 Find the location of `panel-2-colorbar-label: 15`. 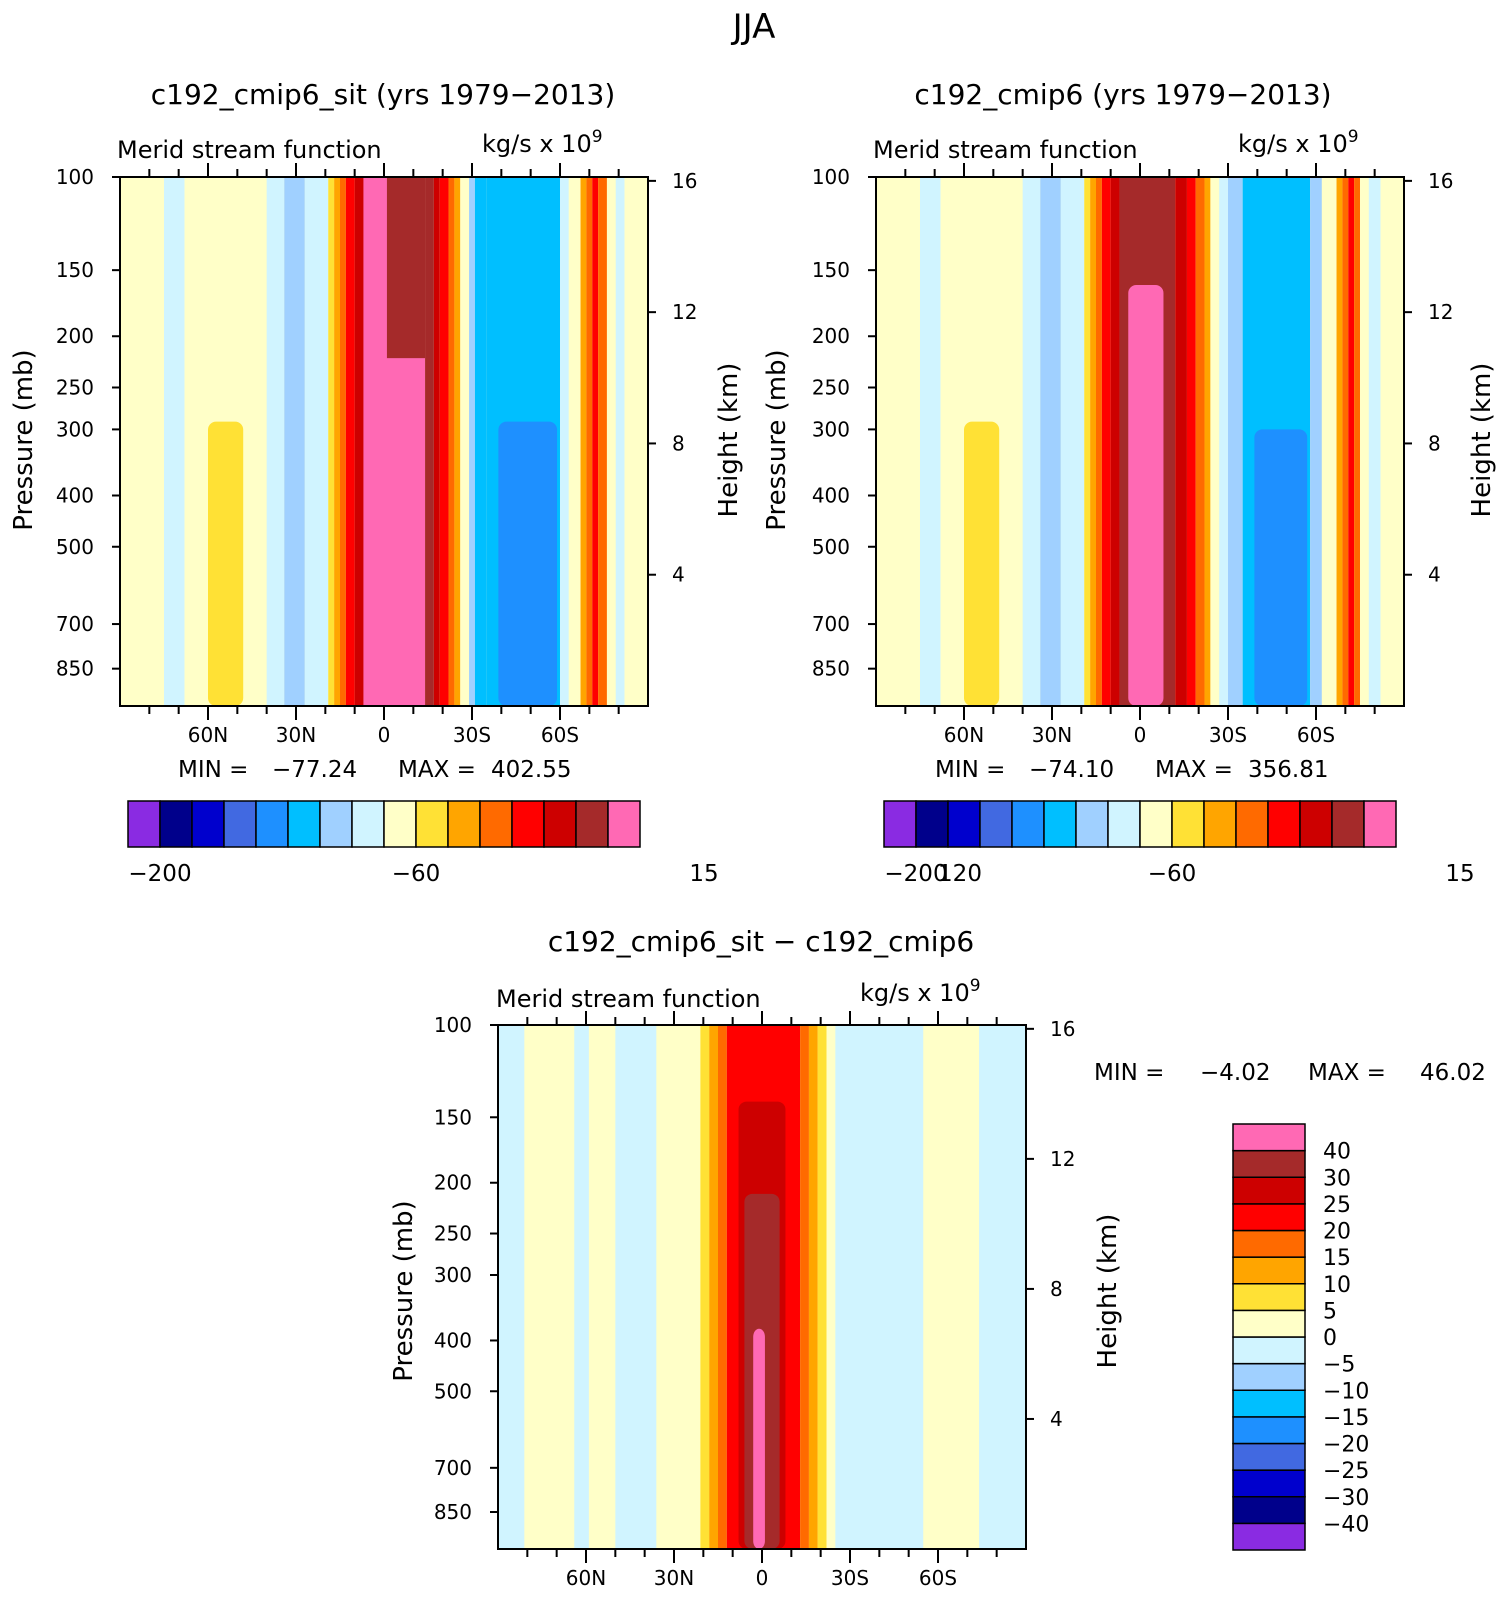

panel-2-colorbar-label: 15 is located at coordinates (1459, 874).